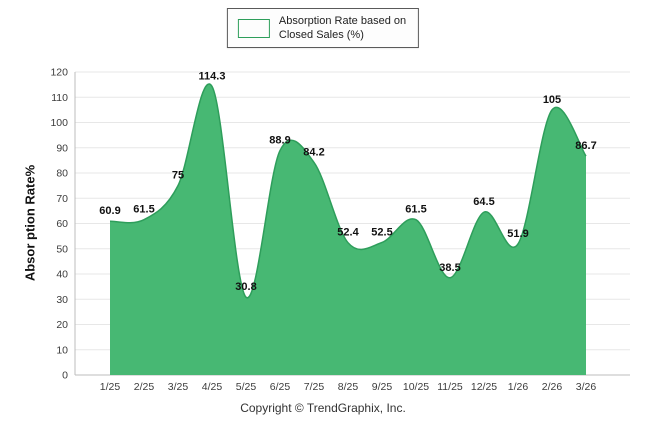  What do you see at coordinates (62, 199) in the screenshot?
I see `y-tick-label: 70` at bounding box center [62, 199].